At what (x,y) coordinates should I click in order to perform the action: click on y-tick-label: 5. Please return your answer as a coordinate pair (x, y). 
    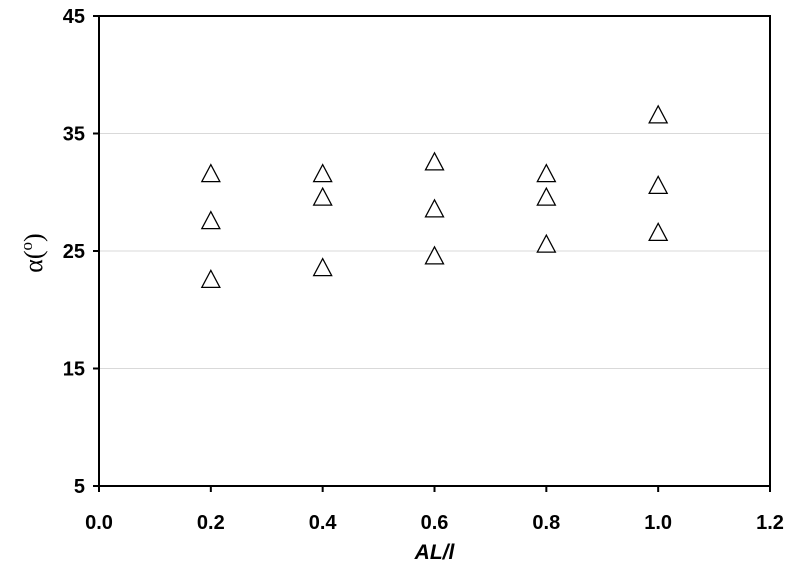
    Looking at the image, I should click on (79, 487).